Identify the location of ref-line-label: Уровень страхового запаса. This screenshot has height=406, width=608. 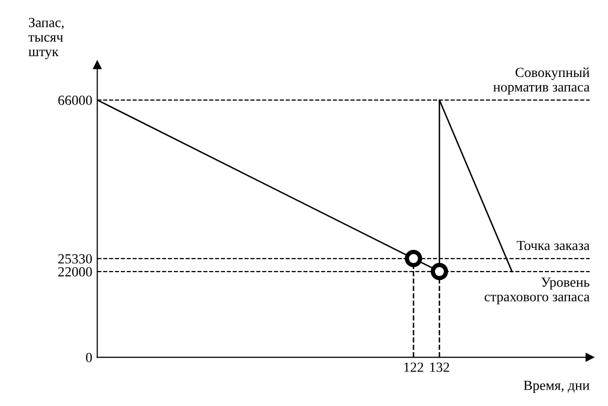
(537, 291).